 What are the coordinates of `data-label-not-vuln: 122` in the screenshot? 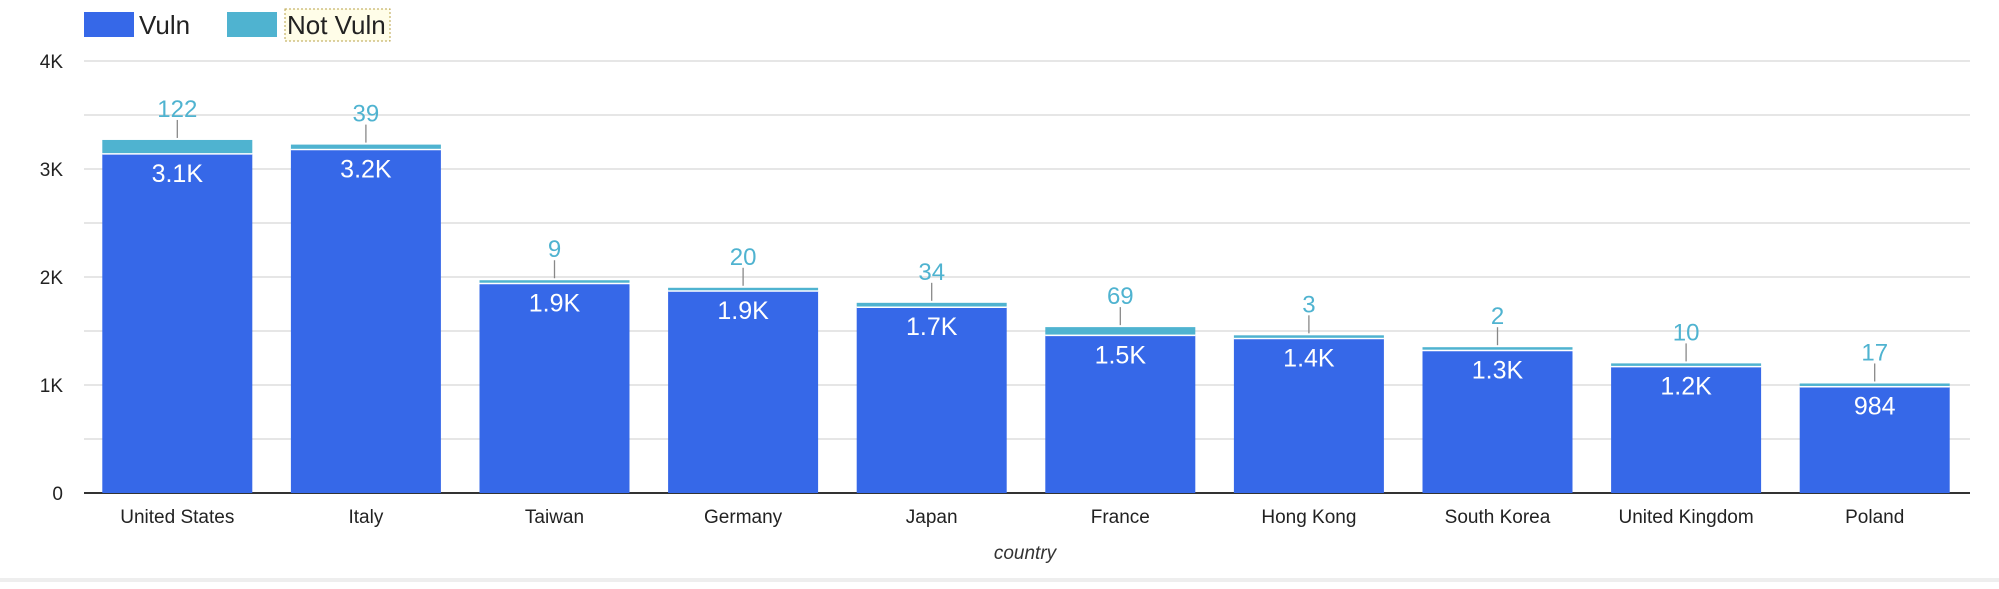 It's located at (177, 109).